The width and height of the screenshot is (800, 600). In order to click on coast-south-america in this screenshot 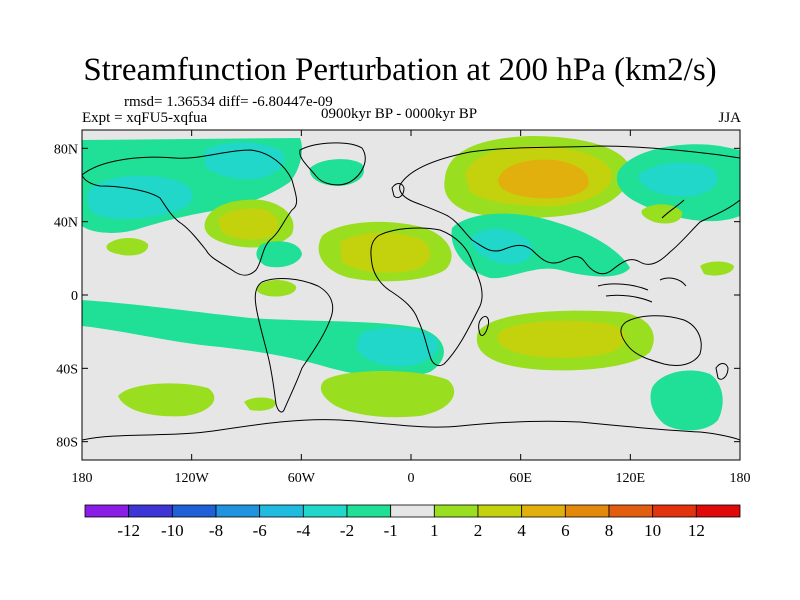, I will do `click(294, 345)`.